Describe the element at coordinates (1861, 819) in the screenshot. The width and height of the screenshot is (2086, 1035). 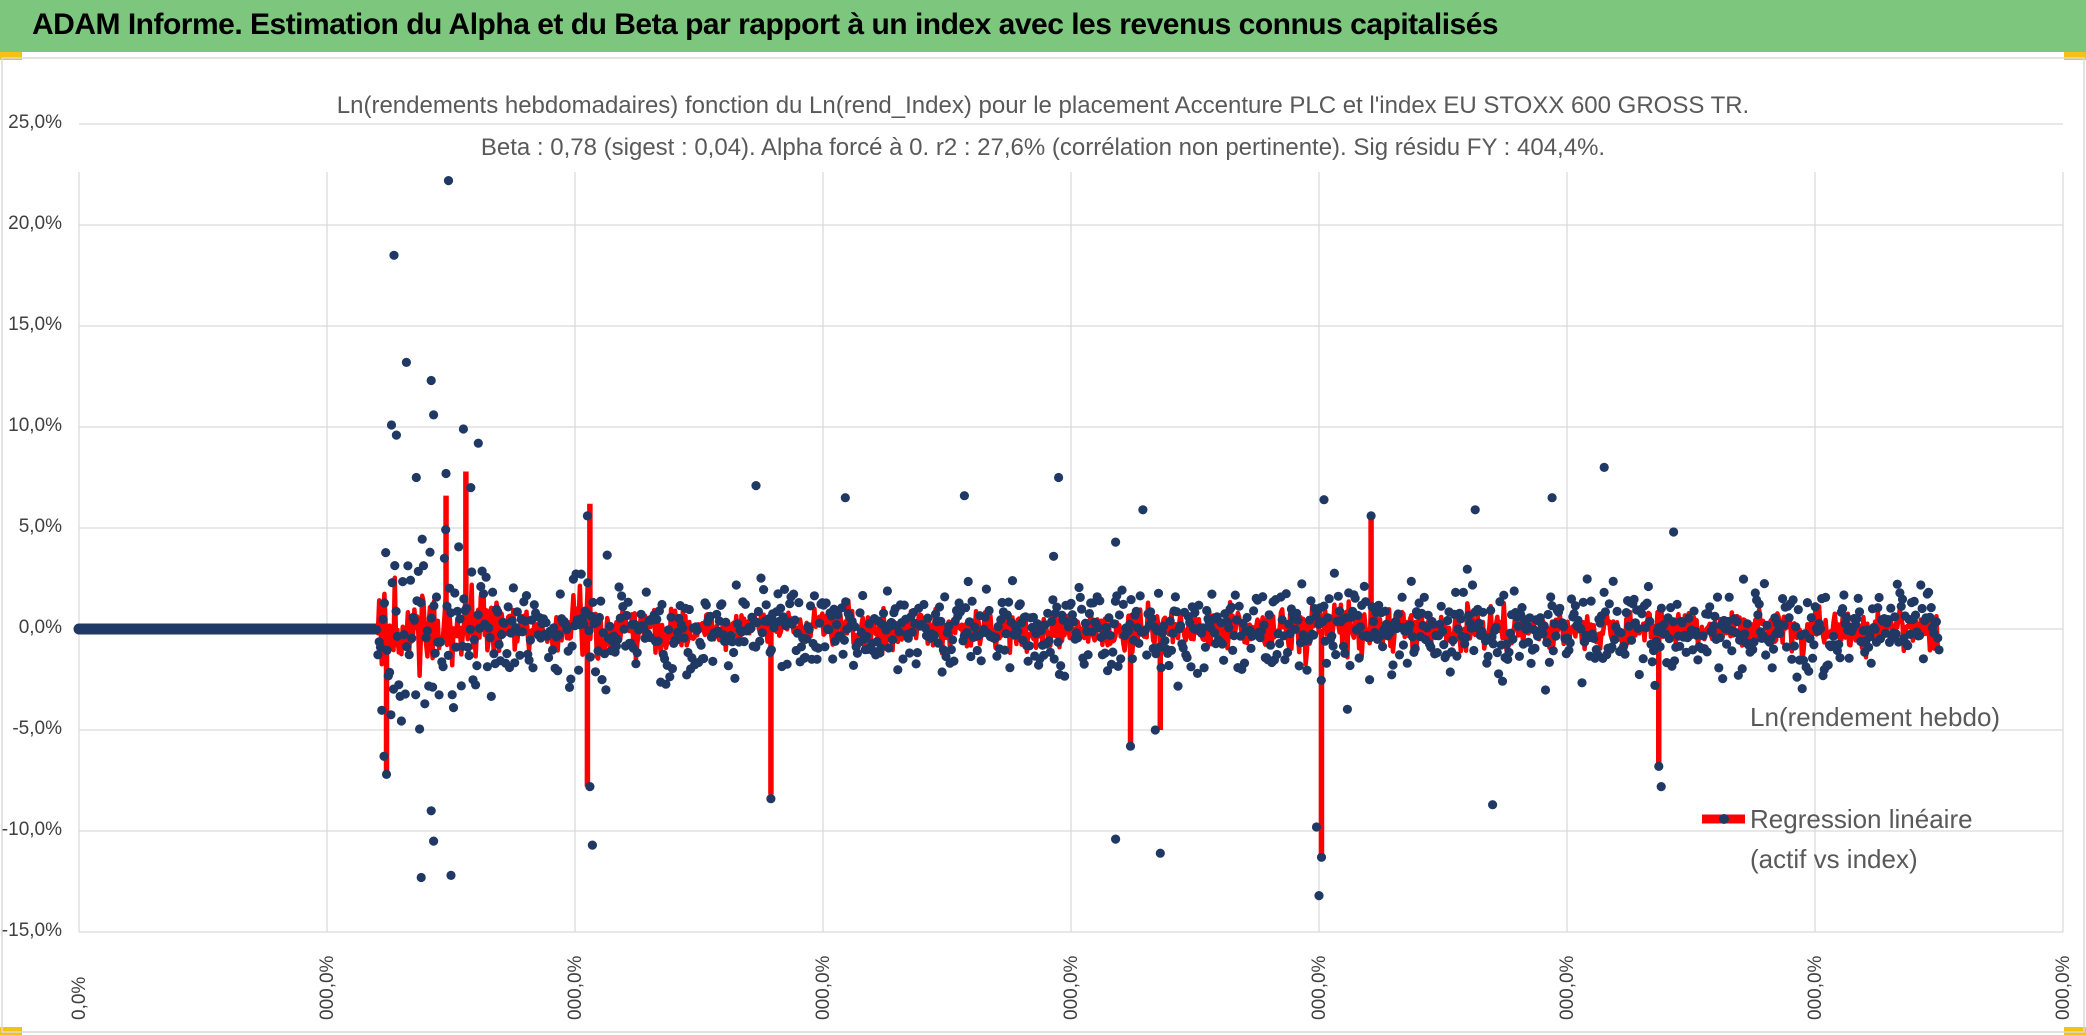
I see `legend-label-regression-1: Regression linéaire` at that location.